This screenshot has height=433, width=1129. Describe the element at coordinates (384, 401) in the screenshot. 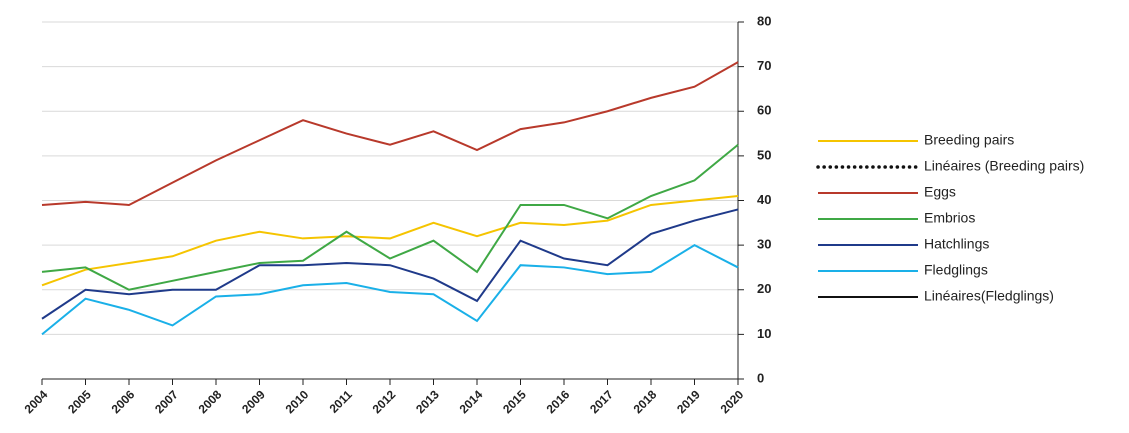

I see `x-tick-label: 2012` at that location.